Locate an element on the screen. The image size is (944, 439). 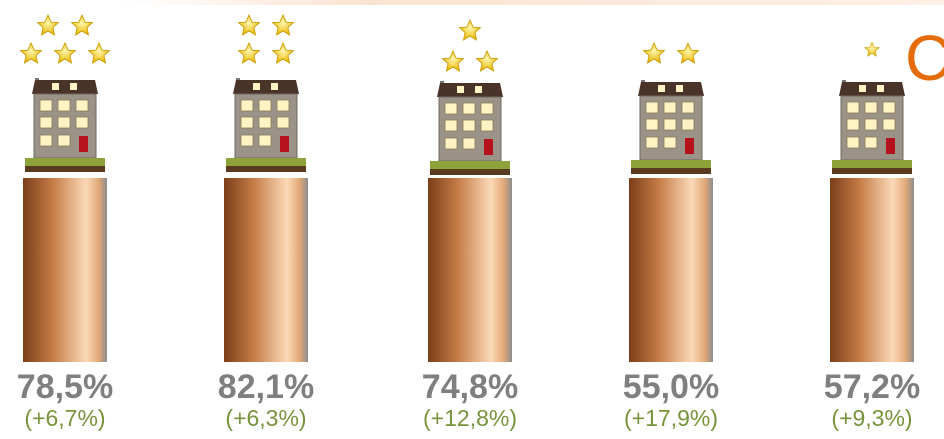
top-band is located at coordinates (532, 2).